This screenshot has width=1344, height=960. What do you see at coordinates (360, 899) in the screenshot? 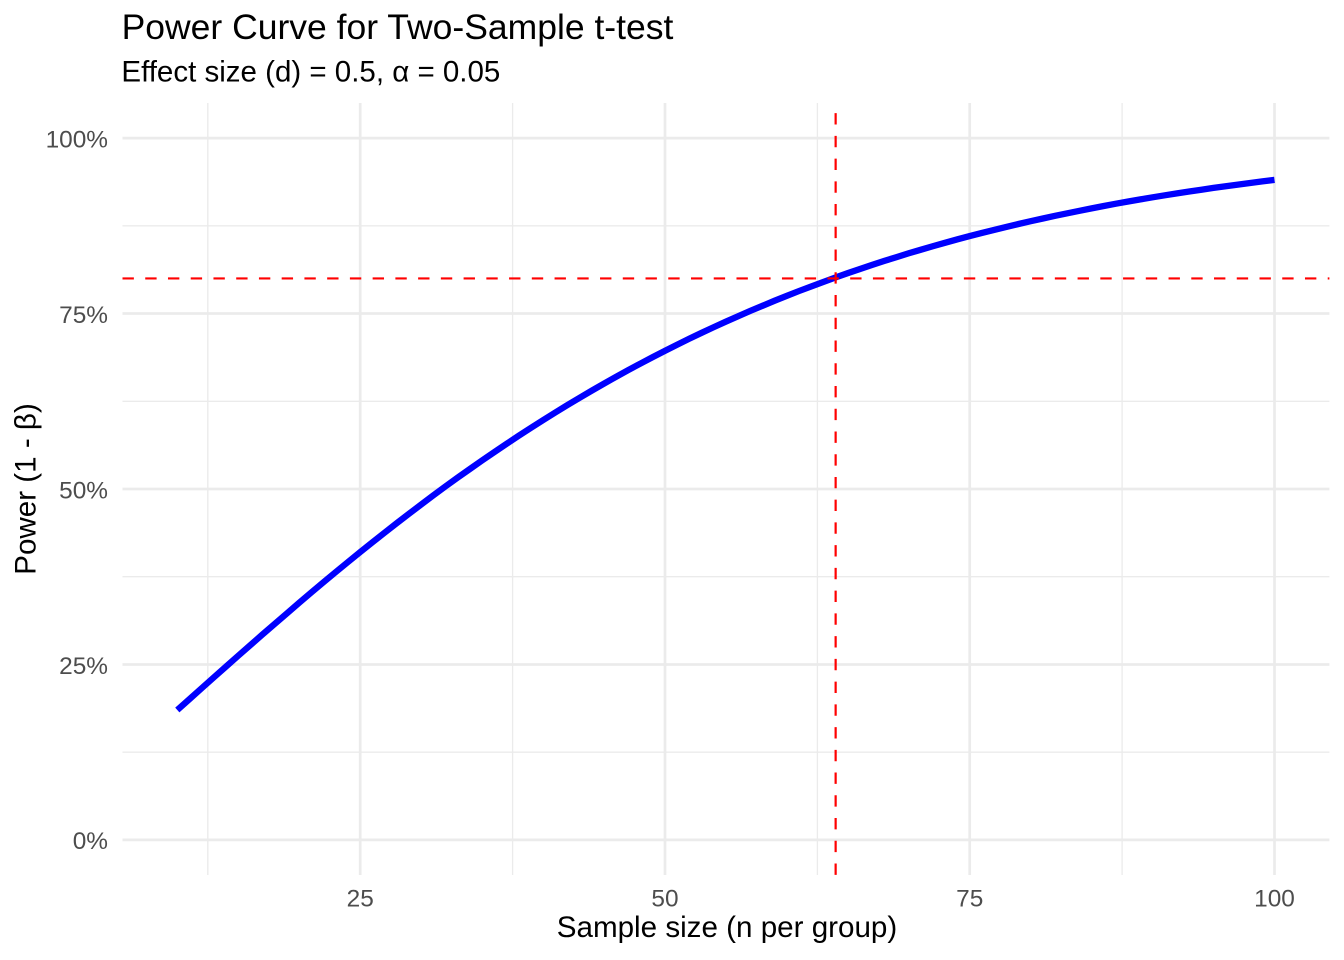
I see `svg-text: 25` at bounding box center [360, 899].